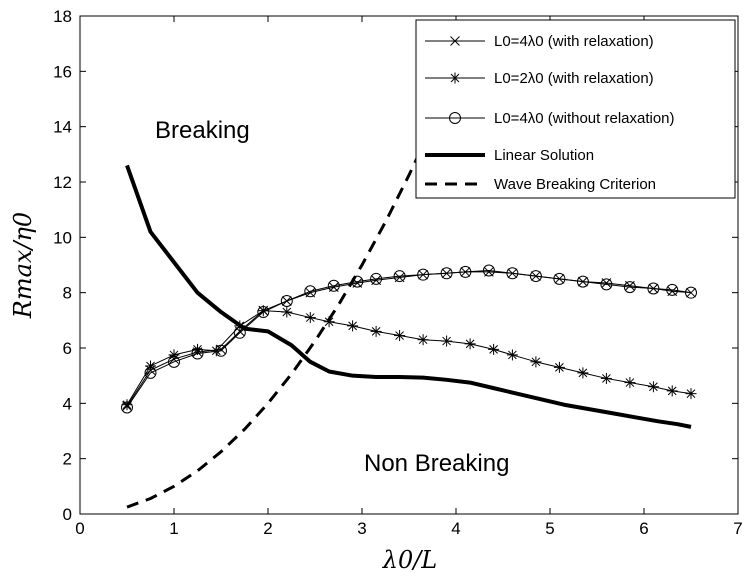 This screenshot has width=746, height=578. What do you see at coordinates (216, 351) in the screenshot?
I see `series-2-point-4-d` at bounding box center [216, 351].